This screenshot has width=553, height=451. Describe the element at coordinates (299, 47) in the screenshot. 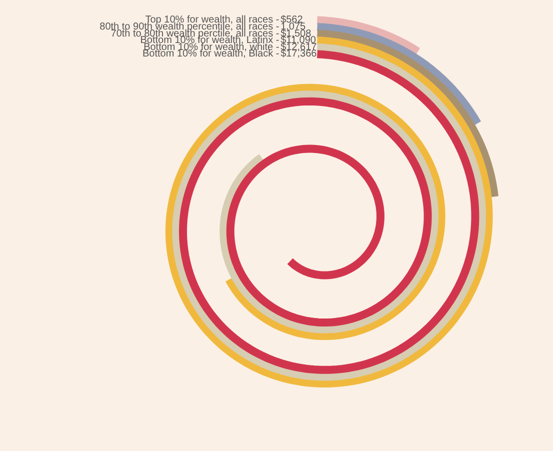

I see `data-label: $12,617` at that location.